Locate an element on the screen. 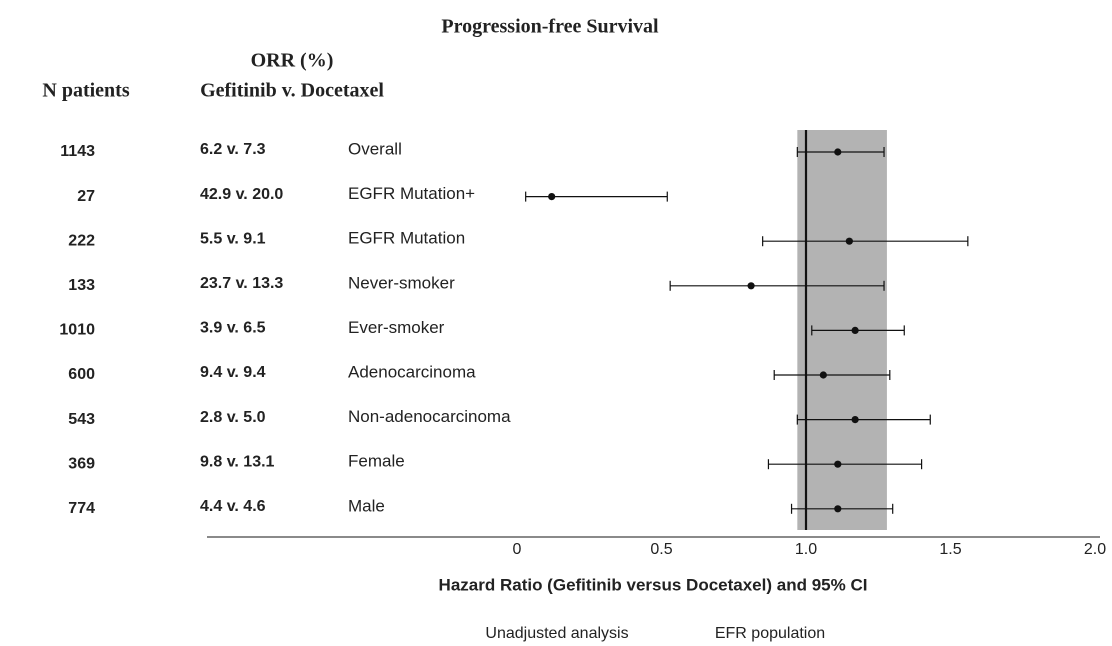  x-tick-label: 2.0 is located at coordinates (1095, 549).